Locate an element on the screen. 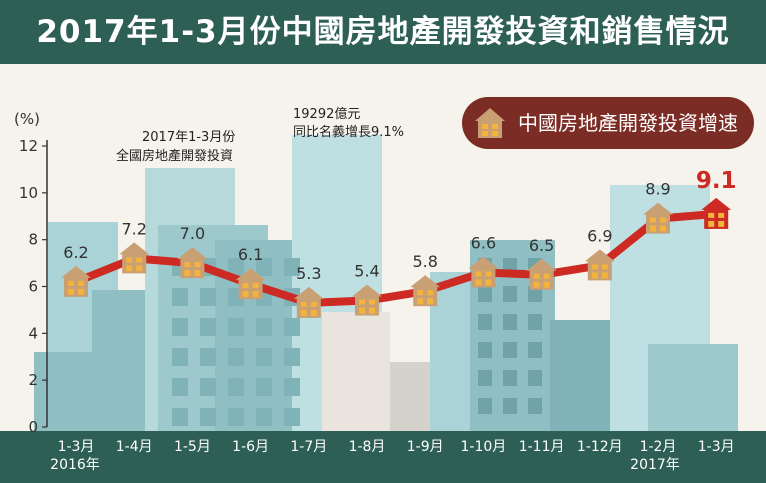 This screenshot has width=766, height=483. header-bar is located at coordinates (383, 32).